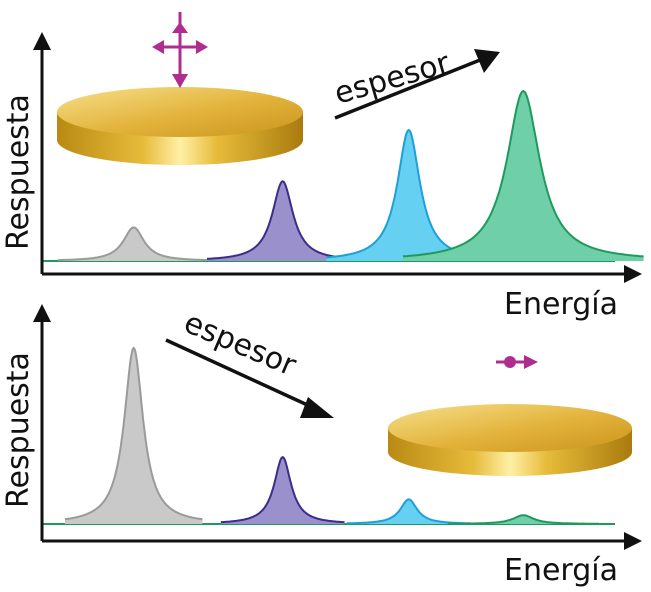  What do you see at coordinates (633, 274) in the screenshot?
I see `top-x-axis-arrowhead` at bounding box center [633, 274].